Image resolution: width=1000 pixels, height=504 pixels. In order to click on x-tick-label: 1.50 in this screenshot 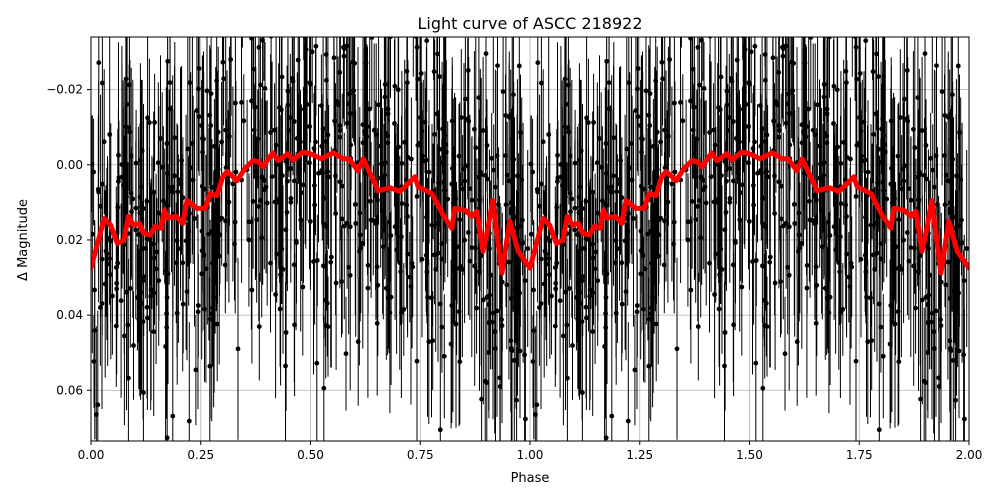, I will do `click(749, 455)`.